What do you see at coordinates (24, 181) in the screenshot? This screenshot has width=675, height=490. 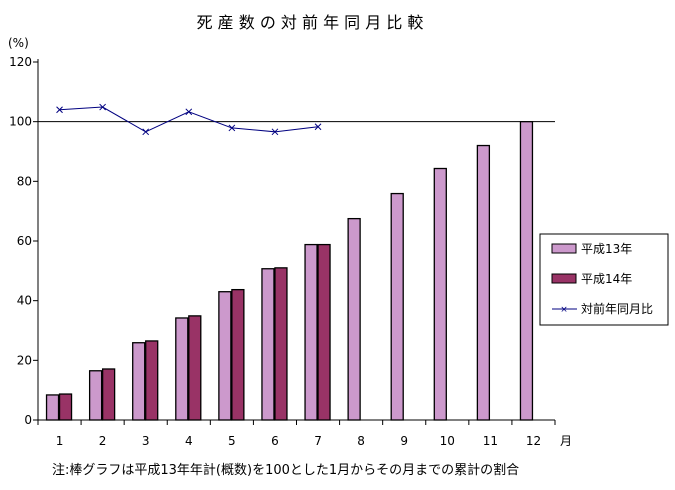 I see `y-tick-label: 80` at bounding box center [24, 181].